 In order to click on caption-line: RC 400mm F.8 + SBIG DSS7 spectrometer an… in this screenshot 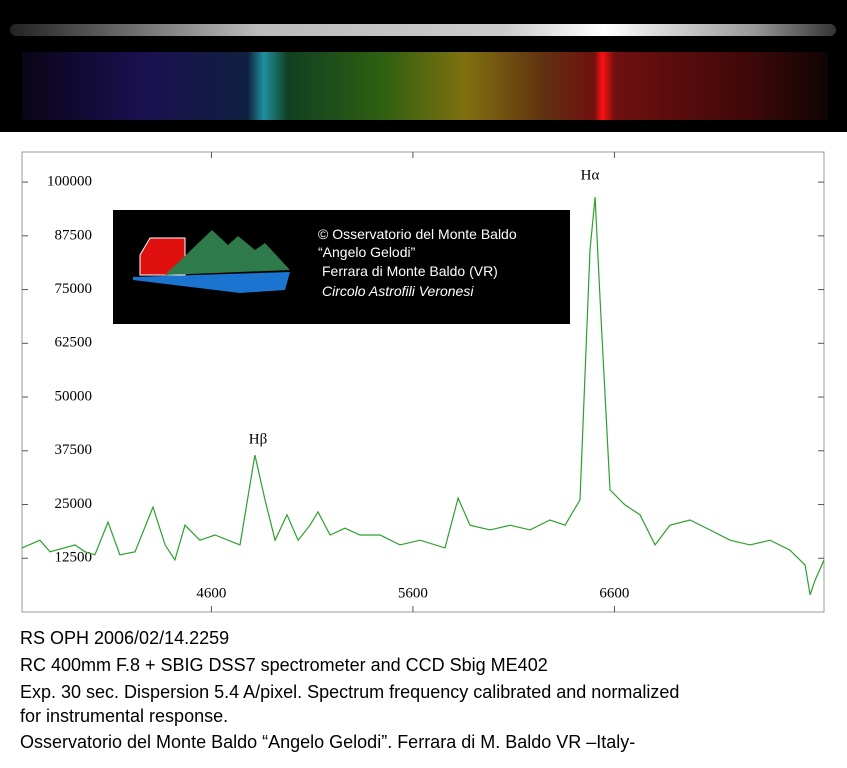, I will do `click(284, 665)`.